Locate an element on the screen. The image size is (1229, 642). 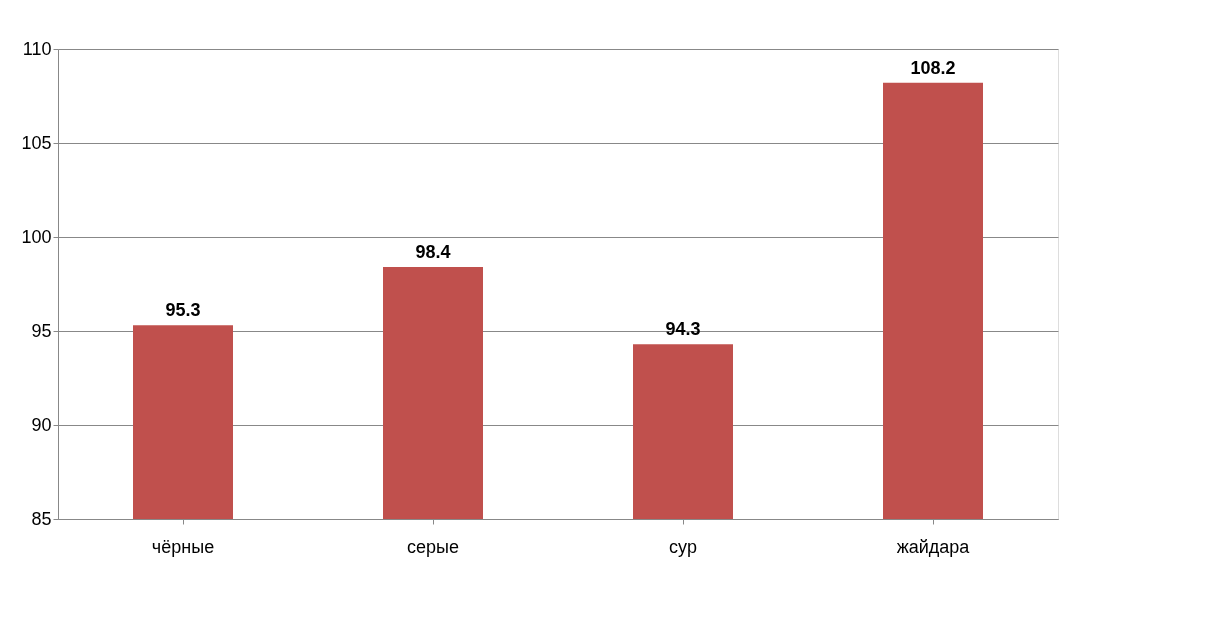
data-label: 94.3 is located at coordinates (683, 329).